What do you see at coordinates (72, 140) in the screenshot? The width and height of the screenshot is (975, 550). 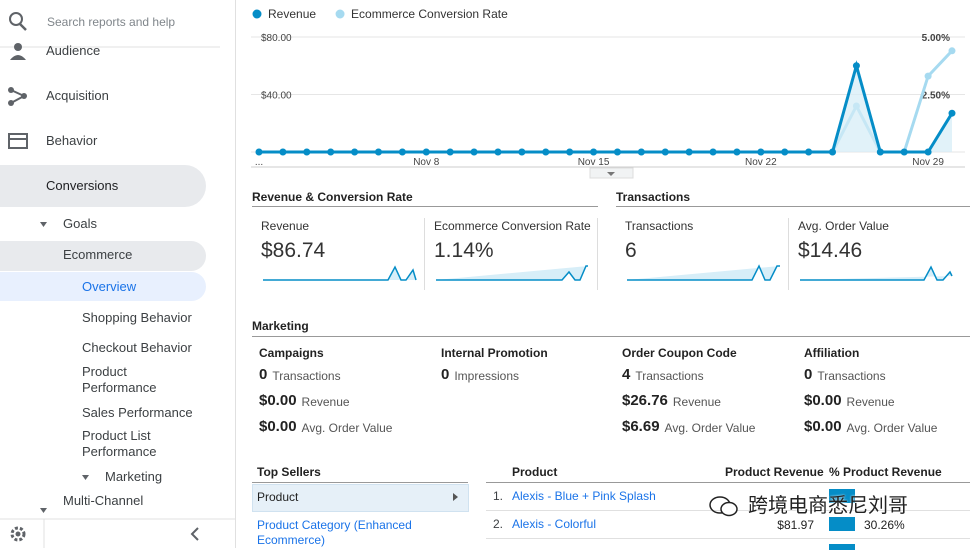 I see `nav-item: Behavior` at bounding box center [72, 140].